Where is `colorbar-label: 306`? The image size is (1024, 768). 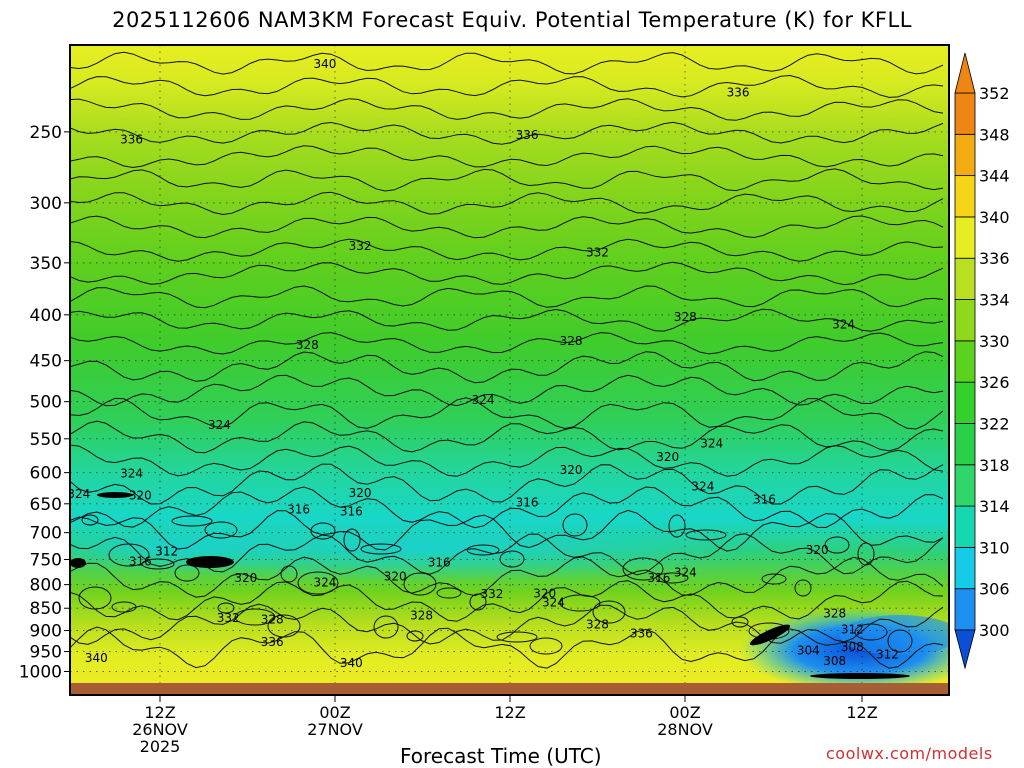 colorbar-label: 306 is located at coordinates (994, 589).